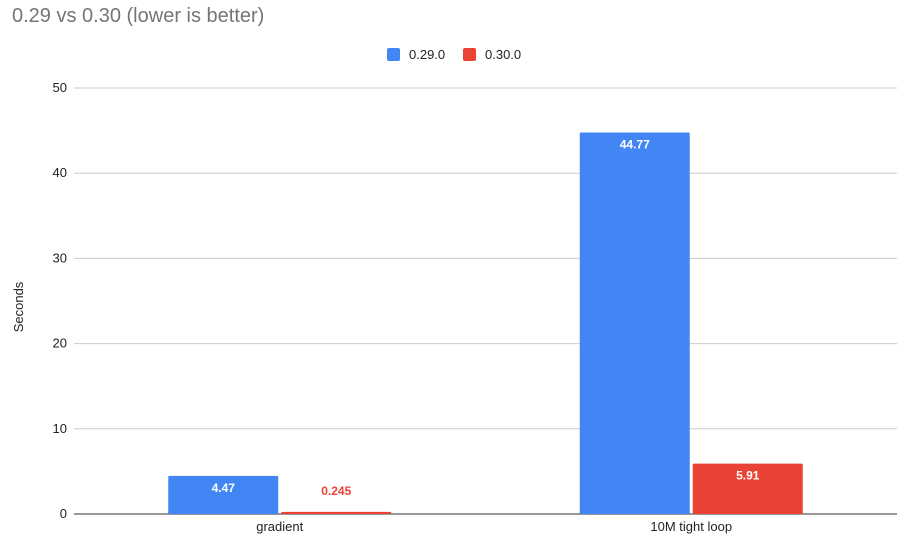  I want to click on y-axis-title: Seconds, so click(18, 306).